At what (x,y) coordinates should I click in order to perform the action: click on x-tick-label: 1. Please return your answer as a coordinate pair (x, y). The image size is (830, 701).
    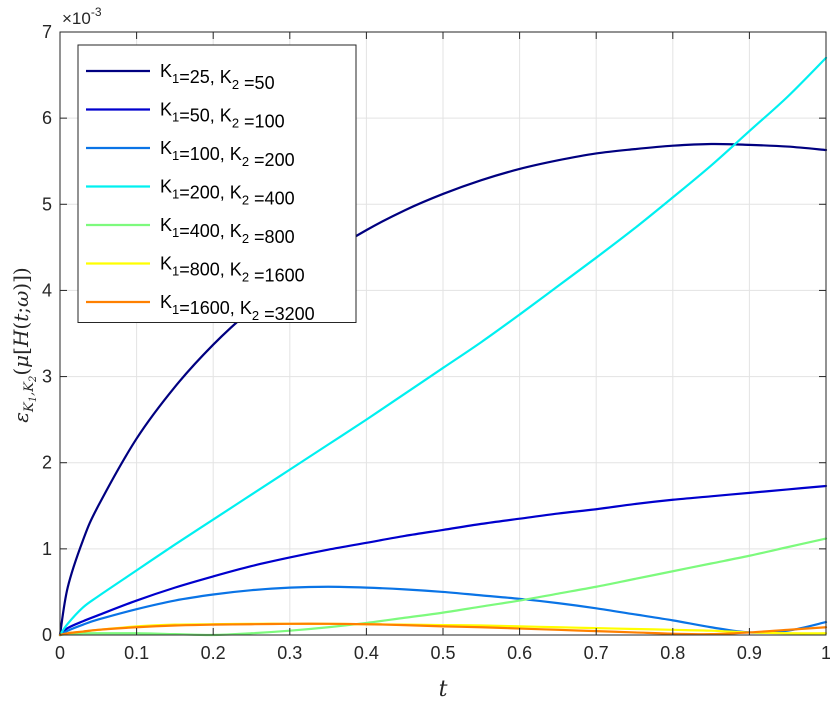
    Looking at the image, I should click on (825, 653).